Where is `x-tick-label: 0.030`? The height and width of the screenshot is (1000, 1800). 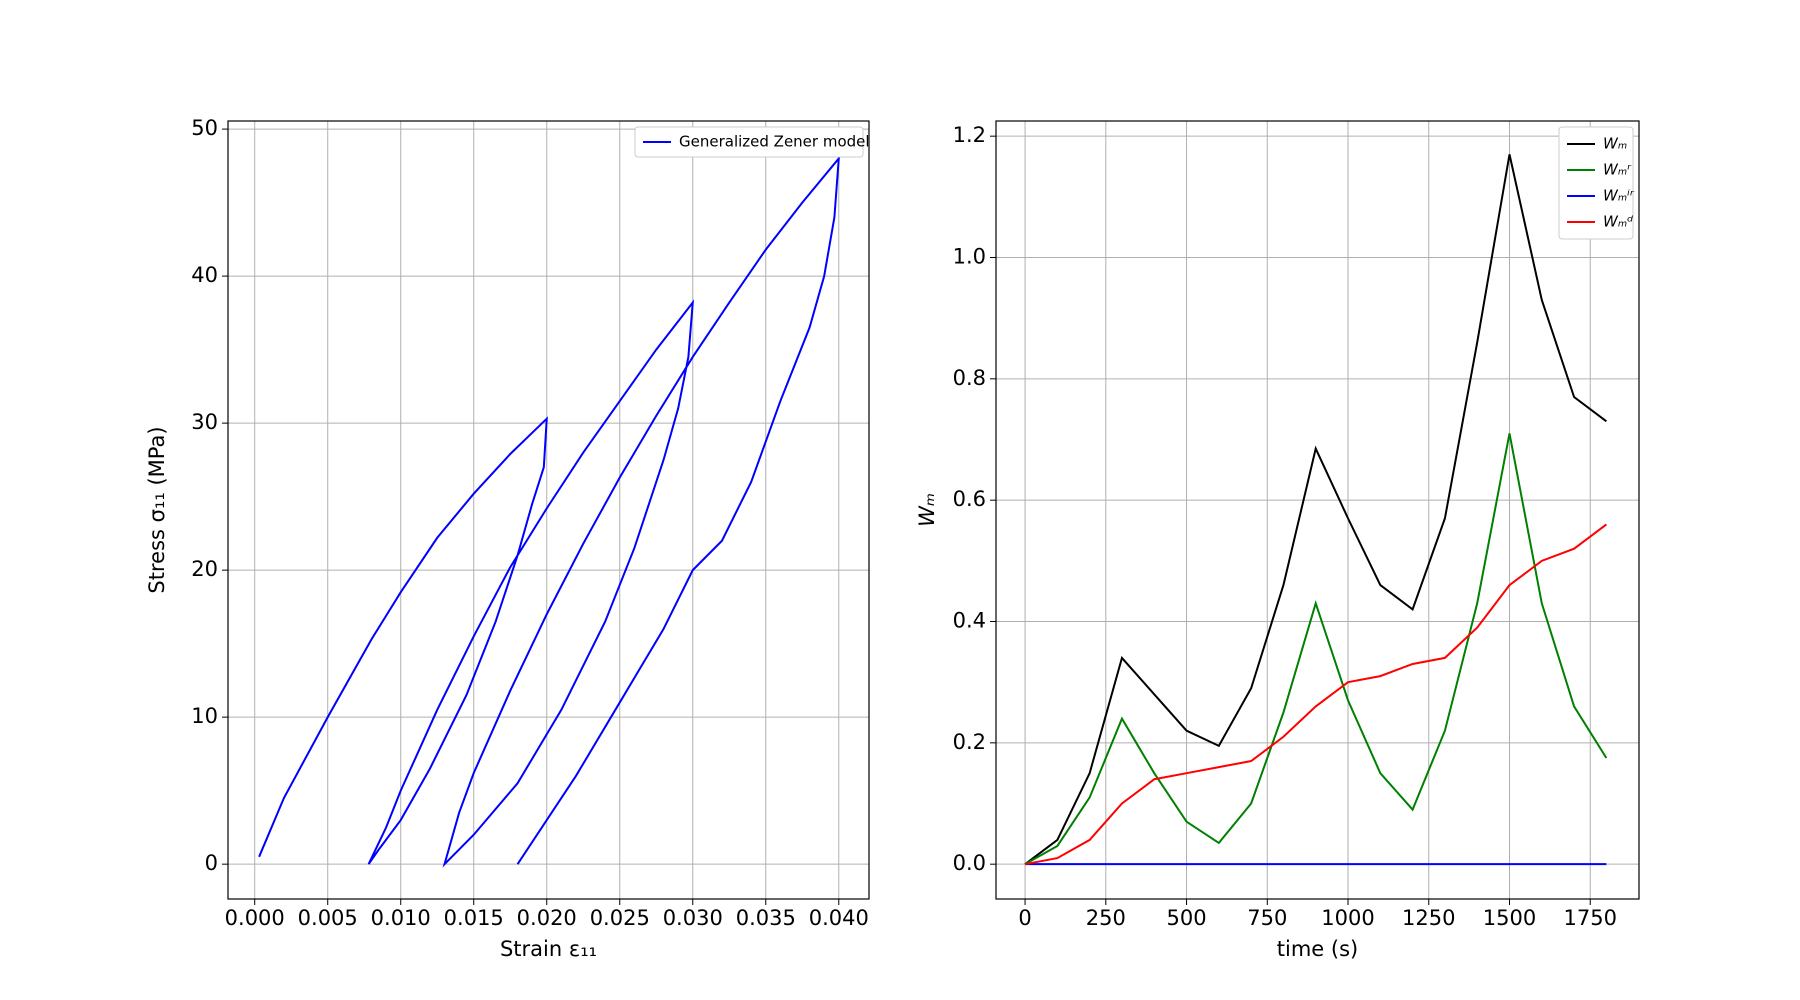
x-tick-label: 0.030 is located at coordinates (693, 918).